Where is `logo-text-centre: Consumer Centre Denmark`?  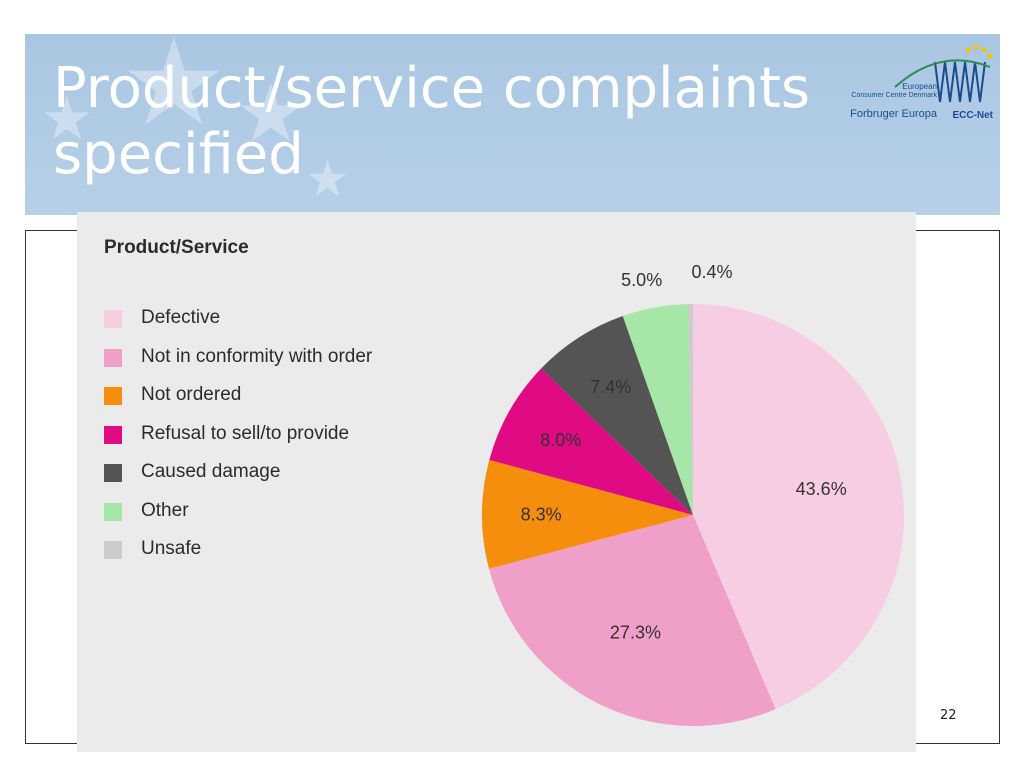
logo-text-centre: Consumer Centre Denmark is located at coordinates (894, 95).